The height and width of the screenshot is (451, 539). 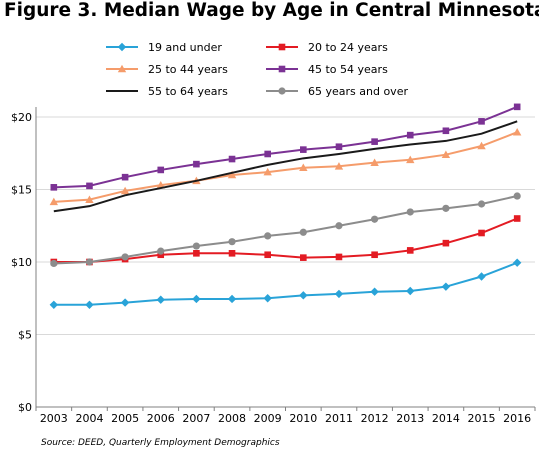 I want to click on x-tick-label-2008: 2008, so click(x=232, y=418).